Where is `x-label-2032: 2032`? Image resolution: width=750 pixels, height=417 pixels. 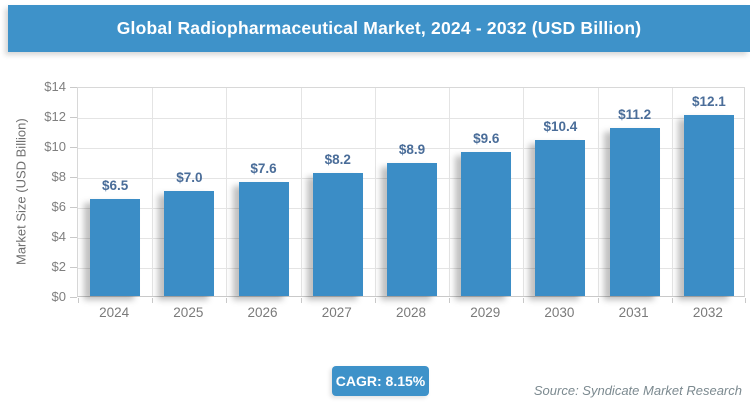 x-label-2032: 2032 is located at coordinates (707, 312).